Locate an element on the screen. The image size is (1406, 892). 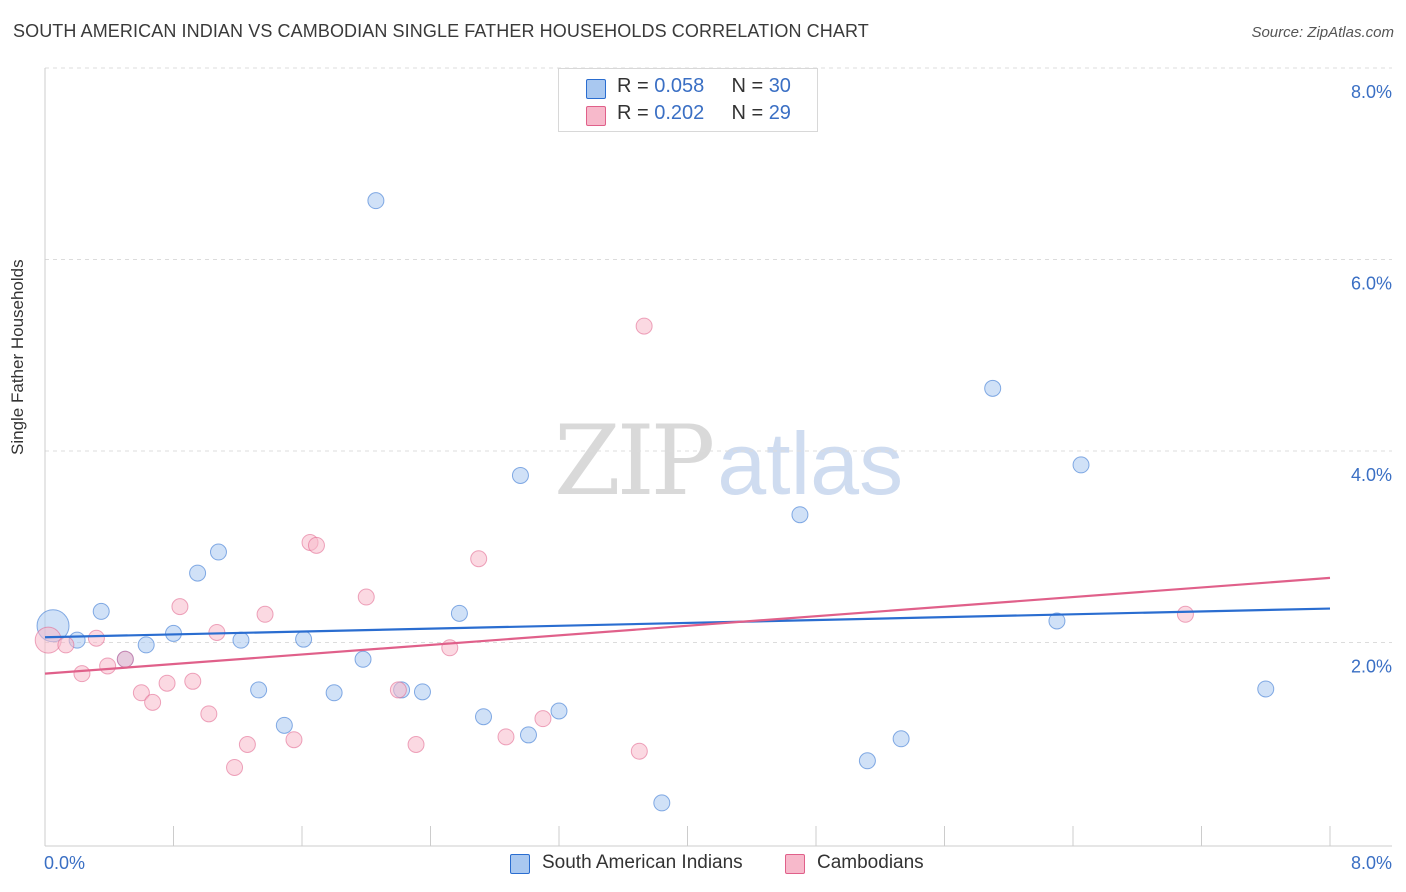
legend-r-value: 0.058 is located at coordinates (679, 86).